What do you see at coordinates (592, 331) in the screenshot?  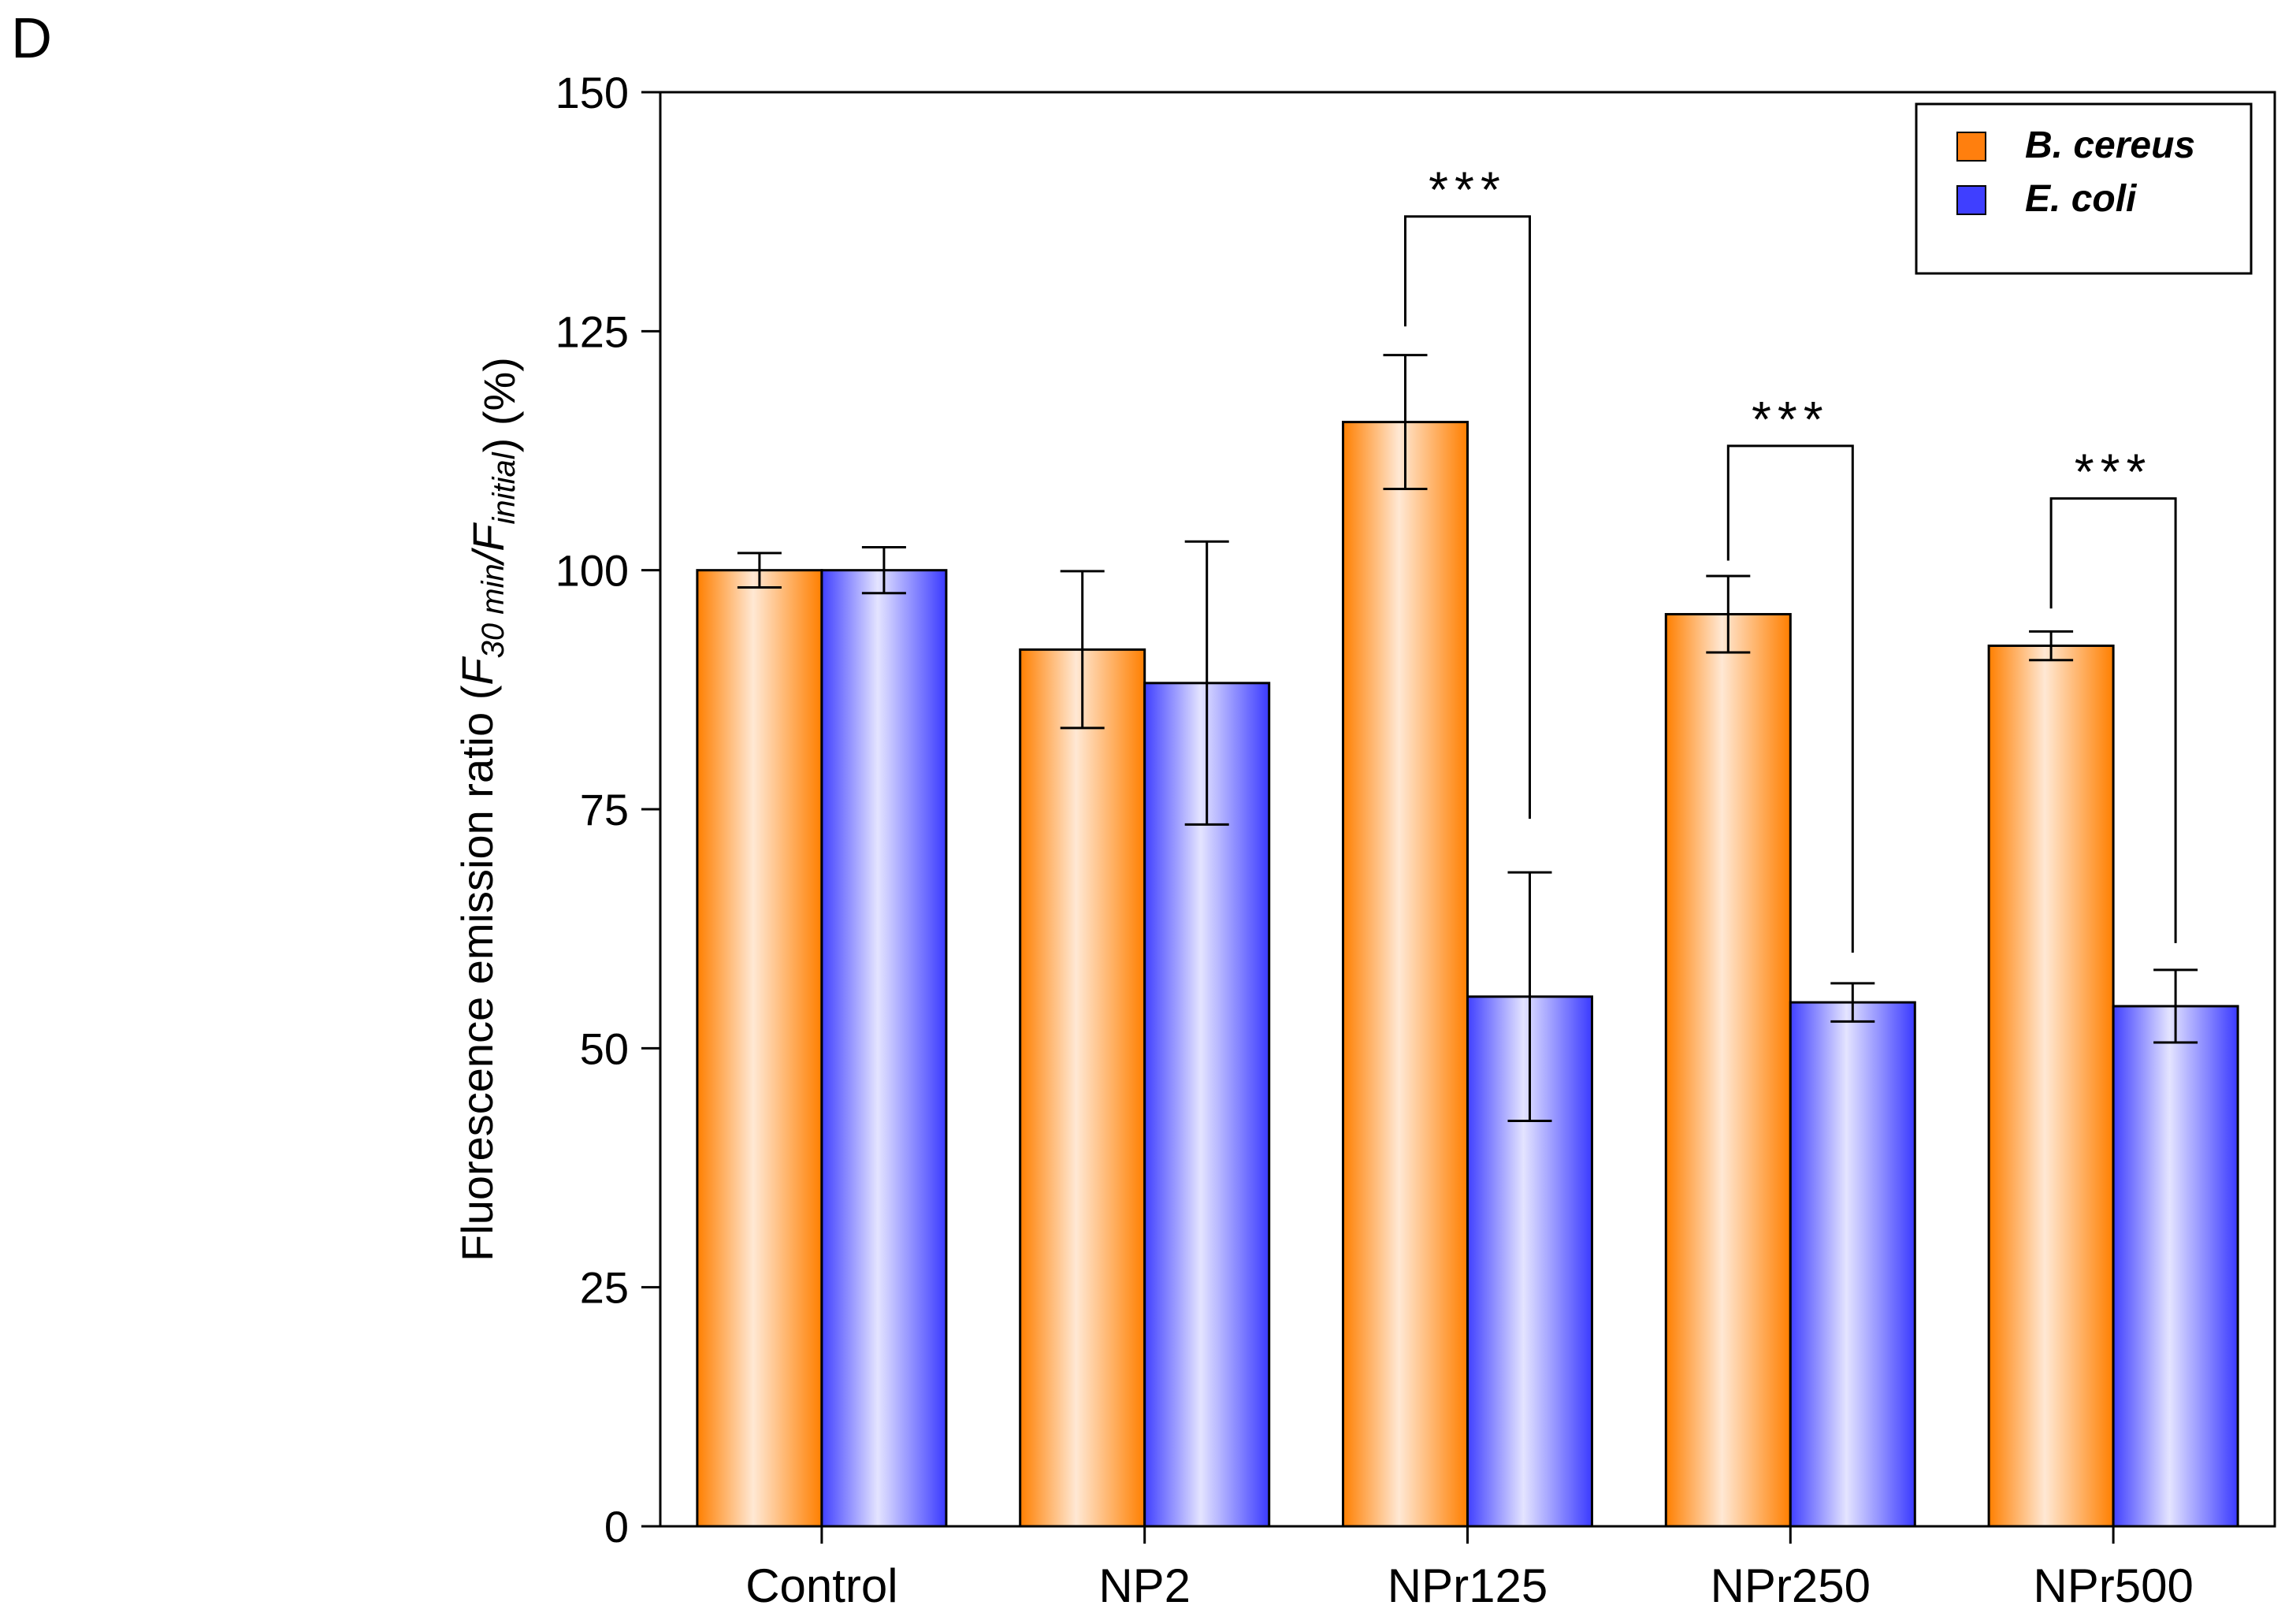 I see `y-tick-label: 125` at bounding box center [592, 331].